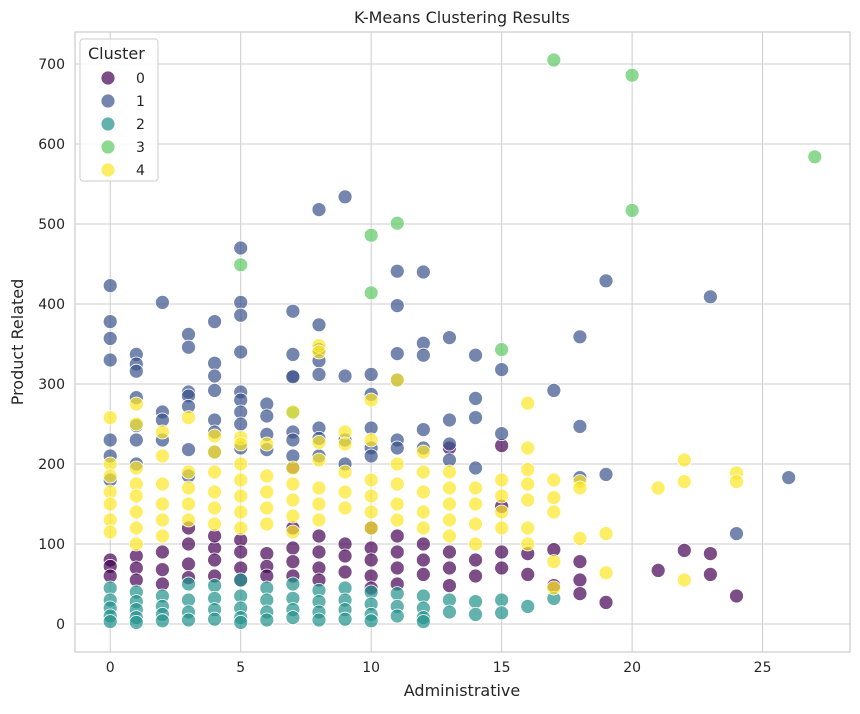 This screenshot has height=714, width=860. I want to click on legend-label: 3, so click(140, 148).